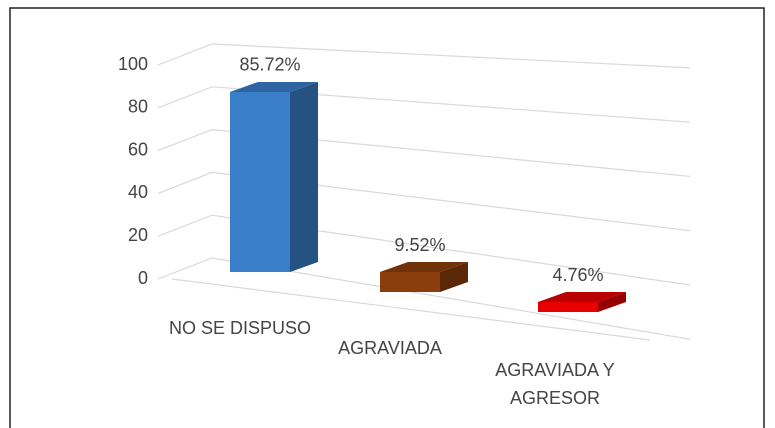 The width and height of the screenshot is (775, 428). I want to click on y-tick-label: 100, so click(133, 64).